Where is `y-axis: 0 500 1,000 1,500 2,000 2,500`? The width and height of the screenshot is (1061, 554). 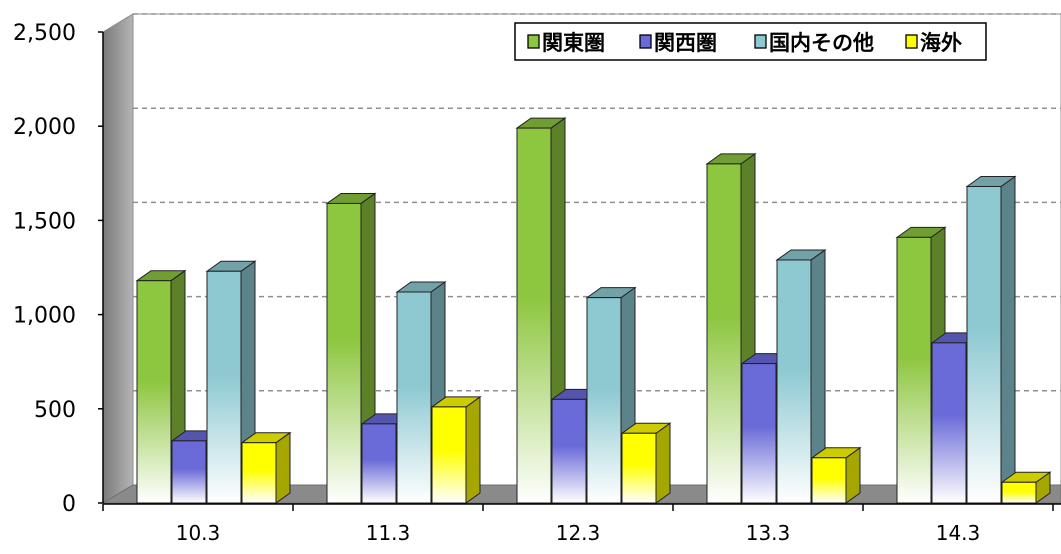
y-axis: 0 500 1,000 1,500 2,000 2,500 is located at coordinates (58, 269).